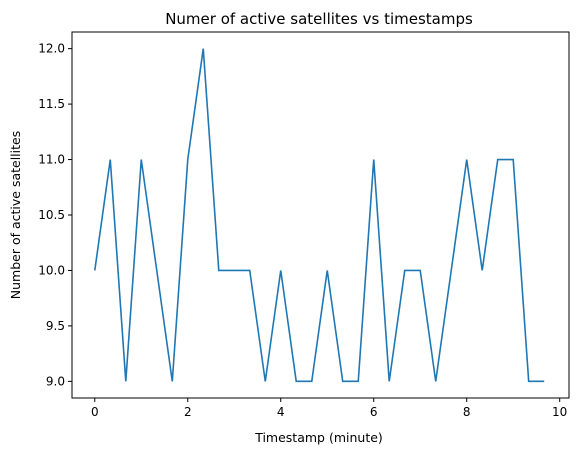 The height and width of the screenshot is (455, 577). Describe the element at coordinates (281, 412) in the screenshot. I see `x-tick-label: 4` at that location.